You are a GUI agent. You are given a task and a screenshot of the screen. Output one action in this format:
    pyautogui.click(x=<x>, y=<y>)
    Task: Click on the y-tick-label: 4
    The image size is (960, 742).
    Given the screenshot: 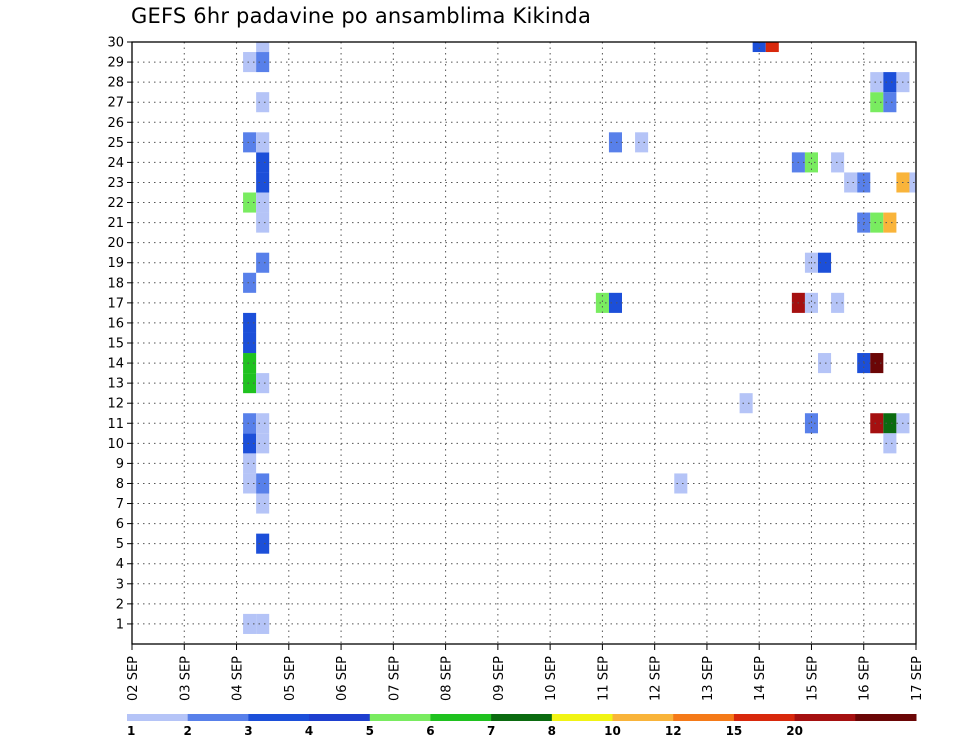 What is the action you would take?
    pyautogui.click(x=120, y=564)
    